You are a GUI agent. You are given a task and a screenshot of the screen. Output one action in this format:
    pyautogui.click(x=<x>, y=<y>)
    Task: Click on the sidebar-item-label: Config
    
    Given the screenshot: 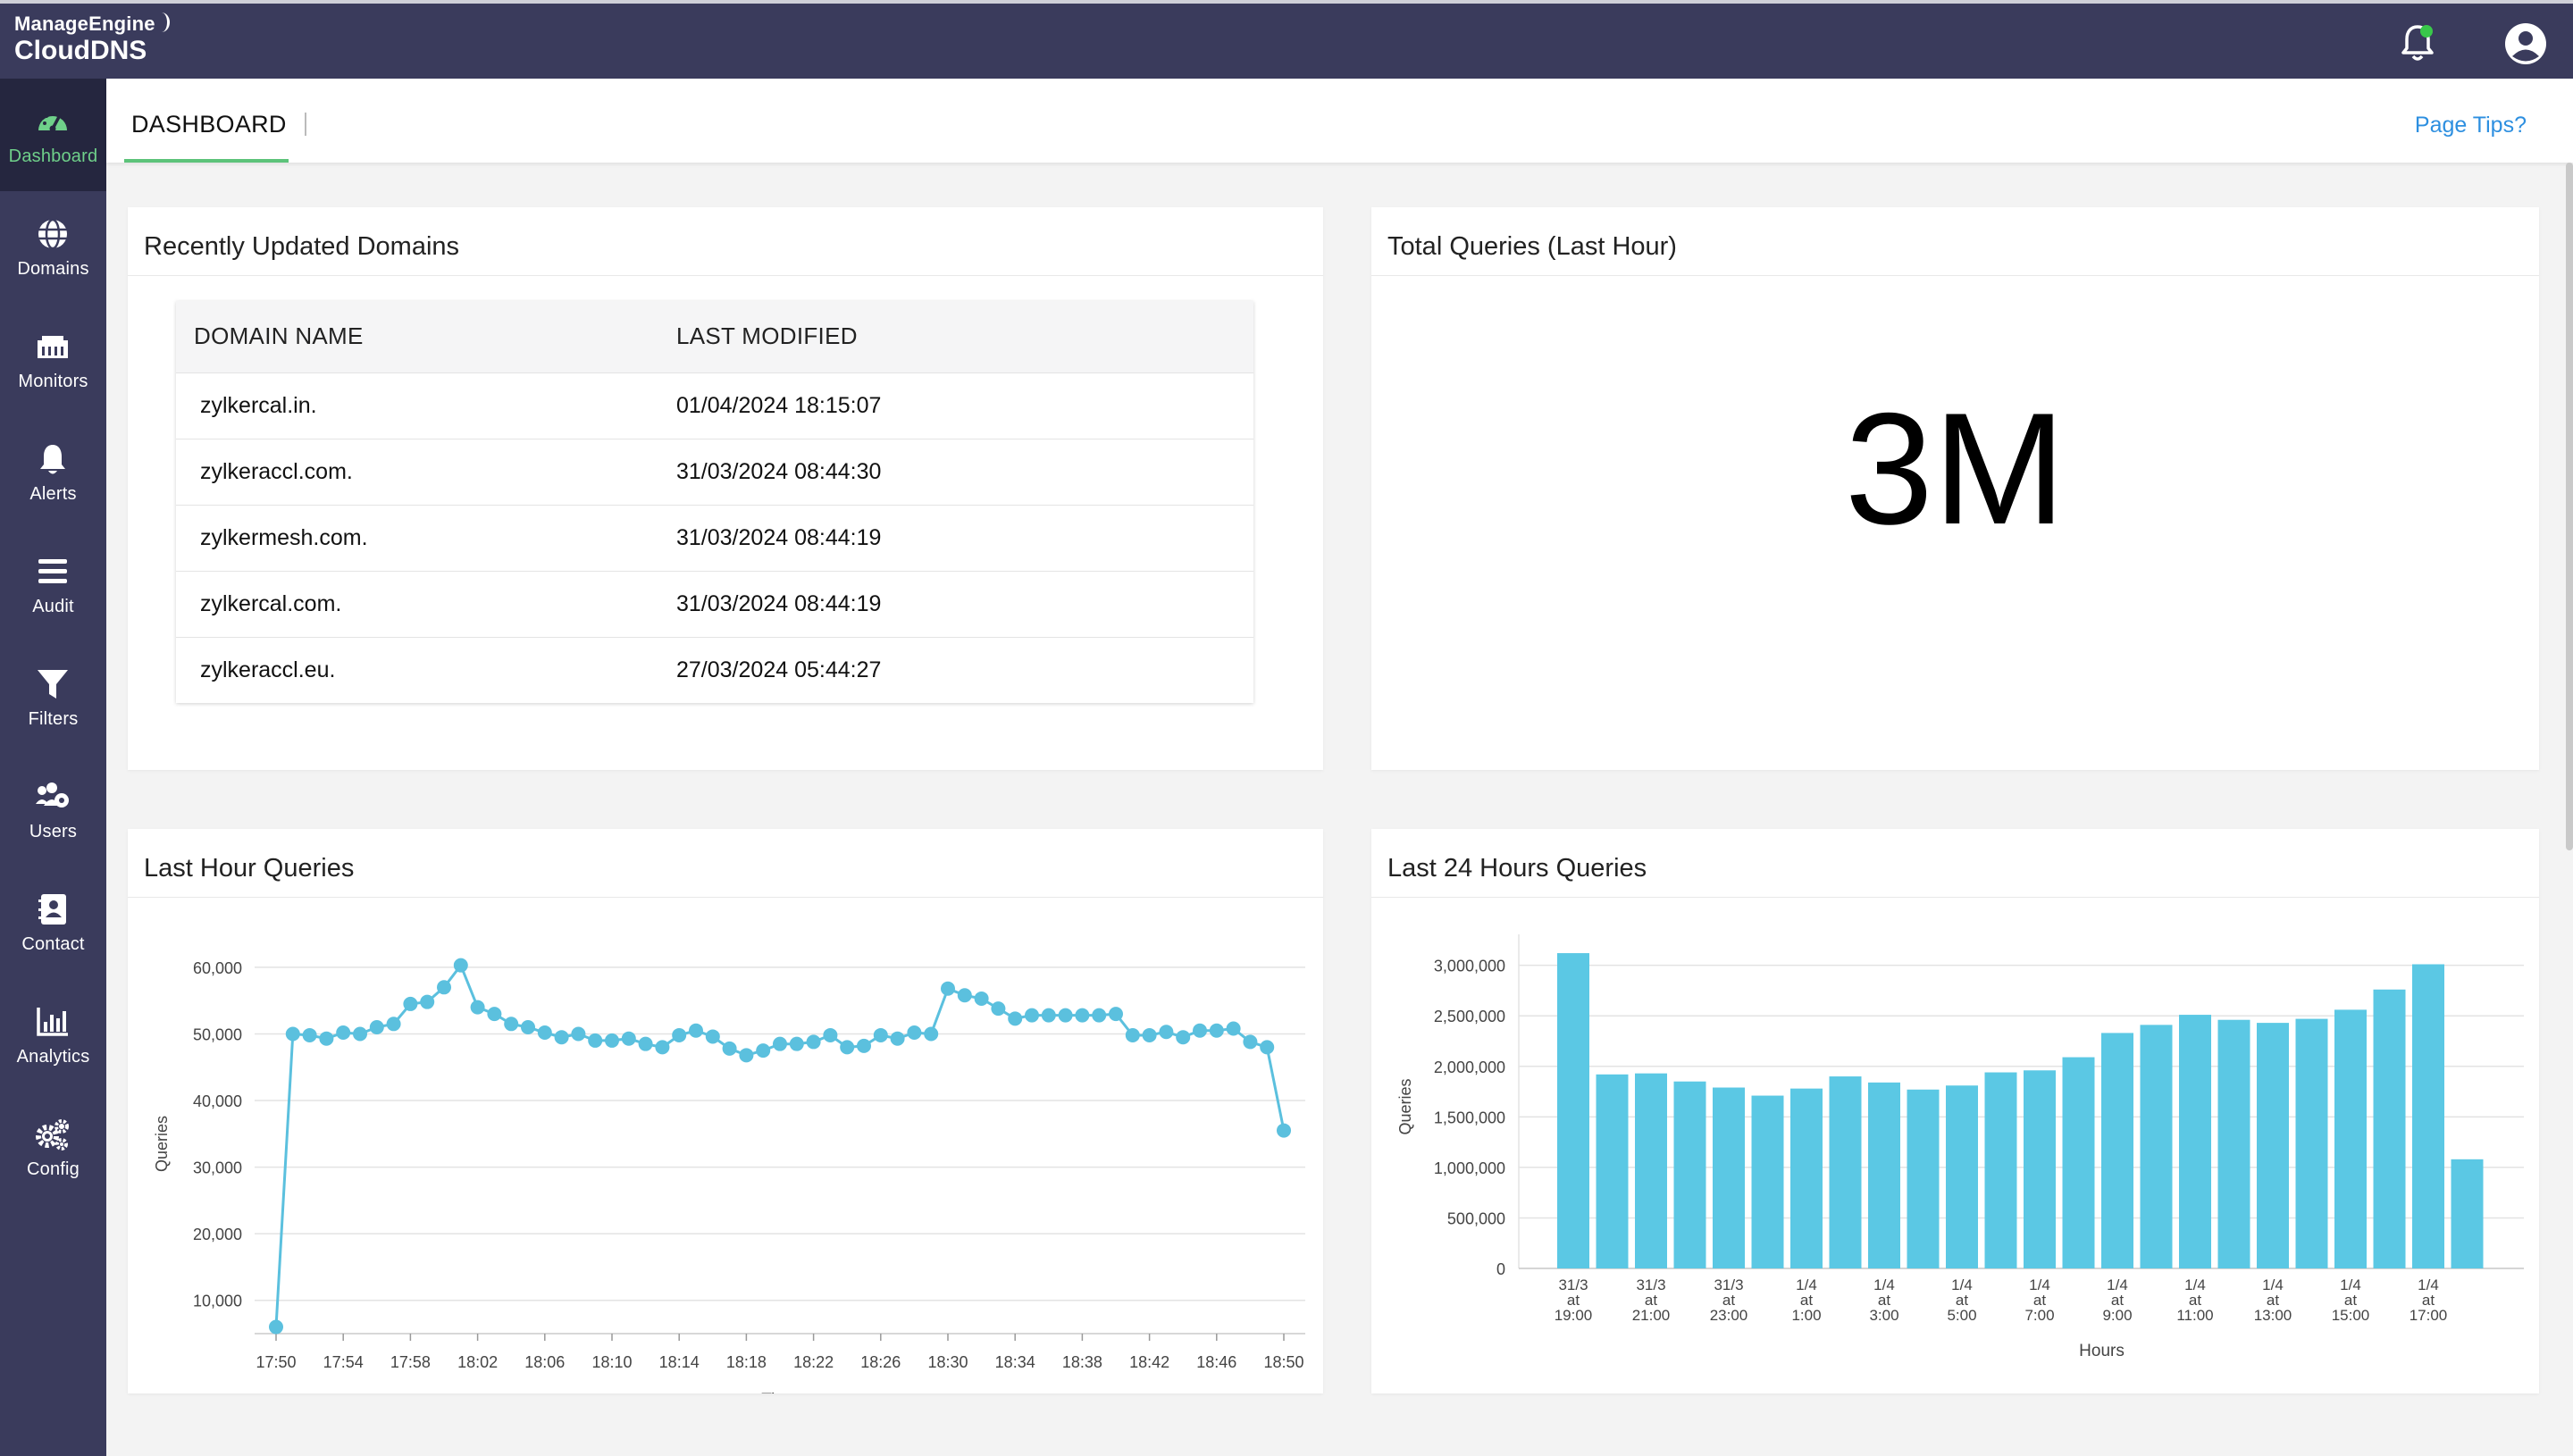 What is the action you would take?
    pyautogui.click(x=53, y=1169)
    